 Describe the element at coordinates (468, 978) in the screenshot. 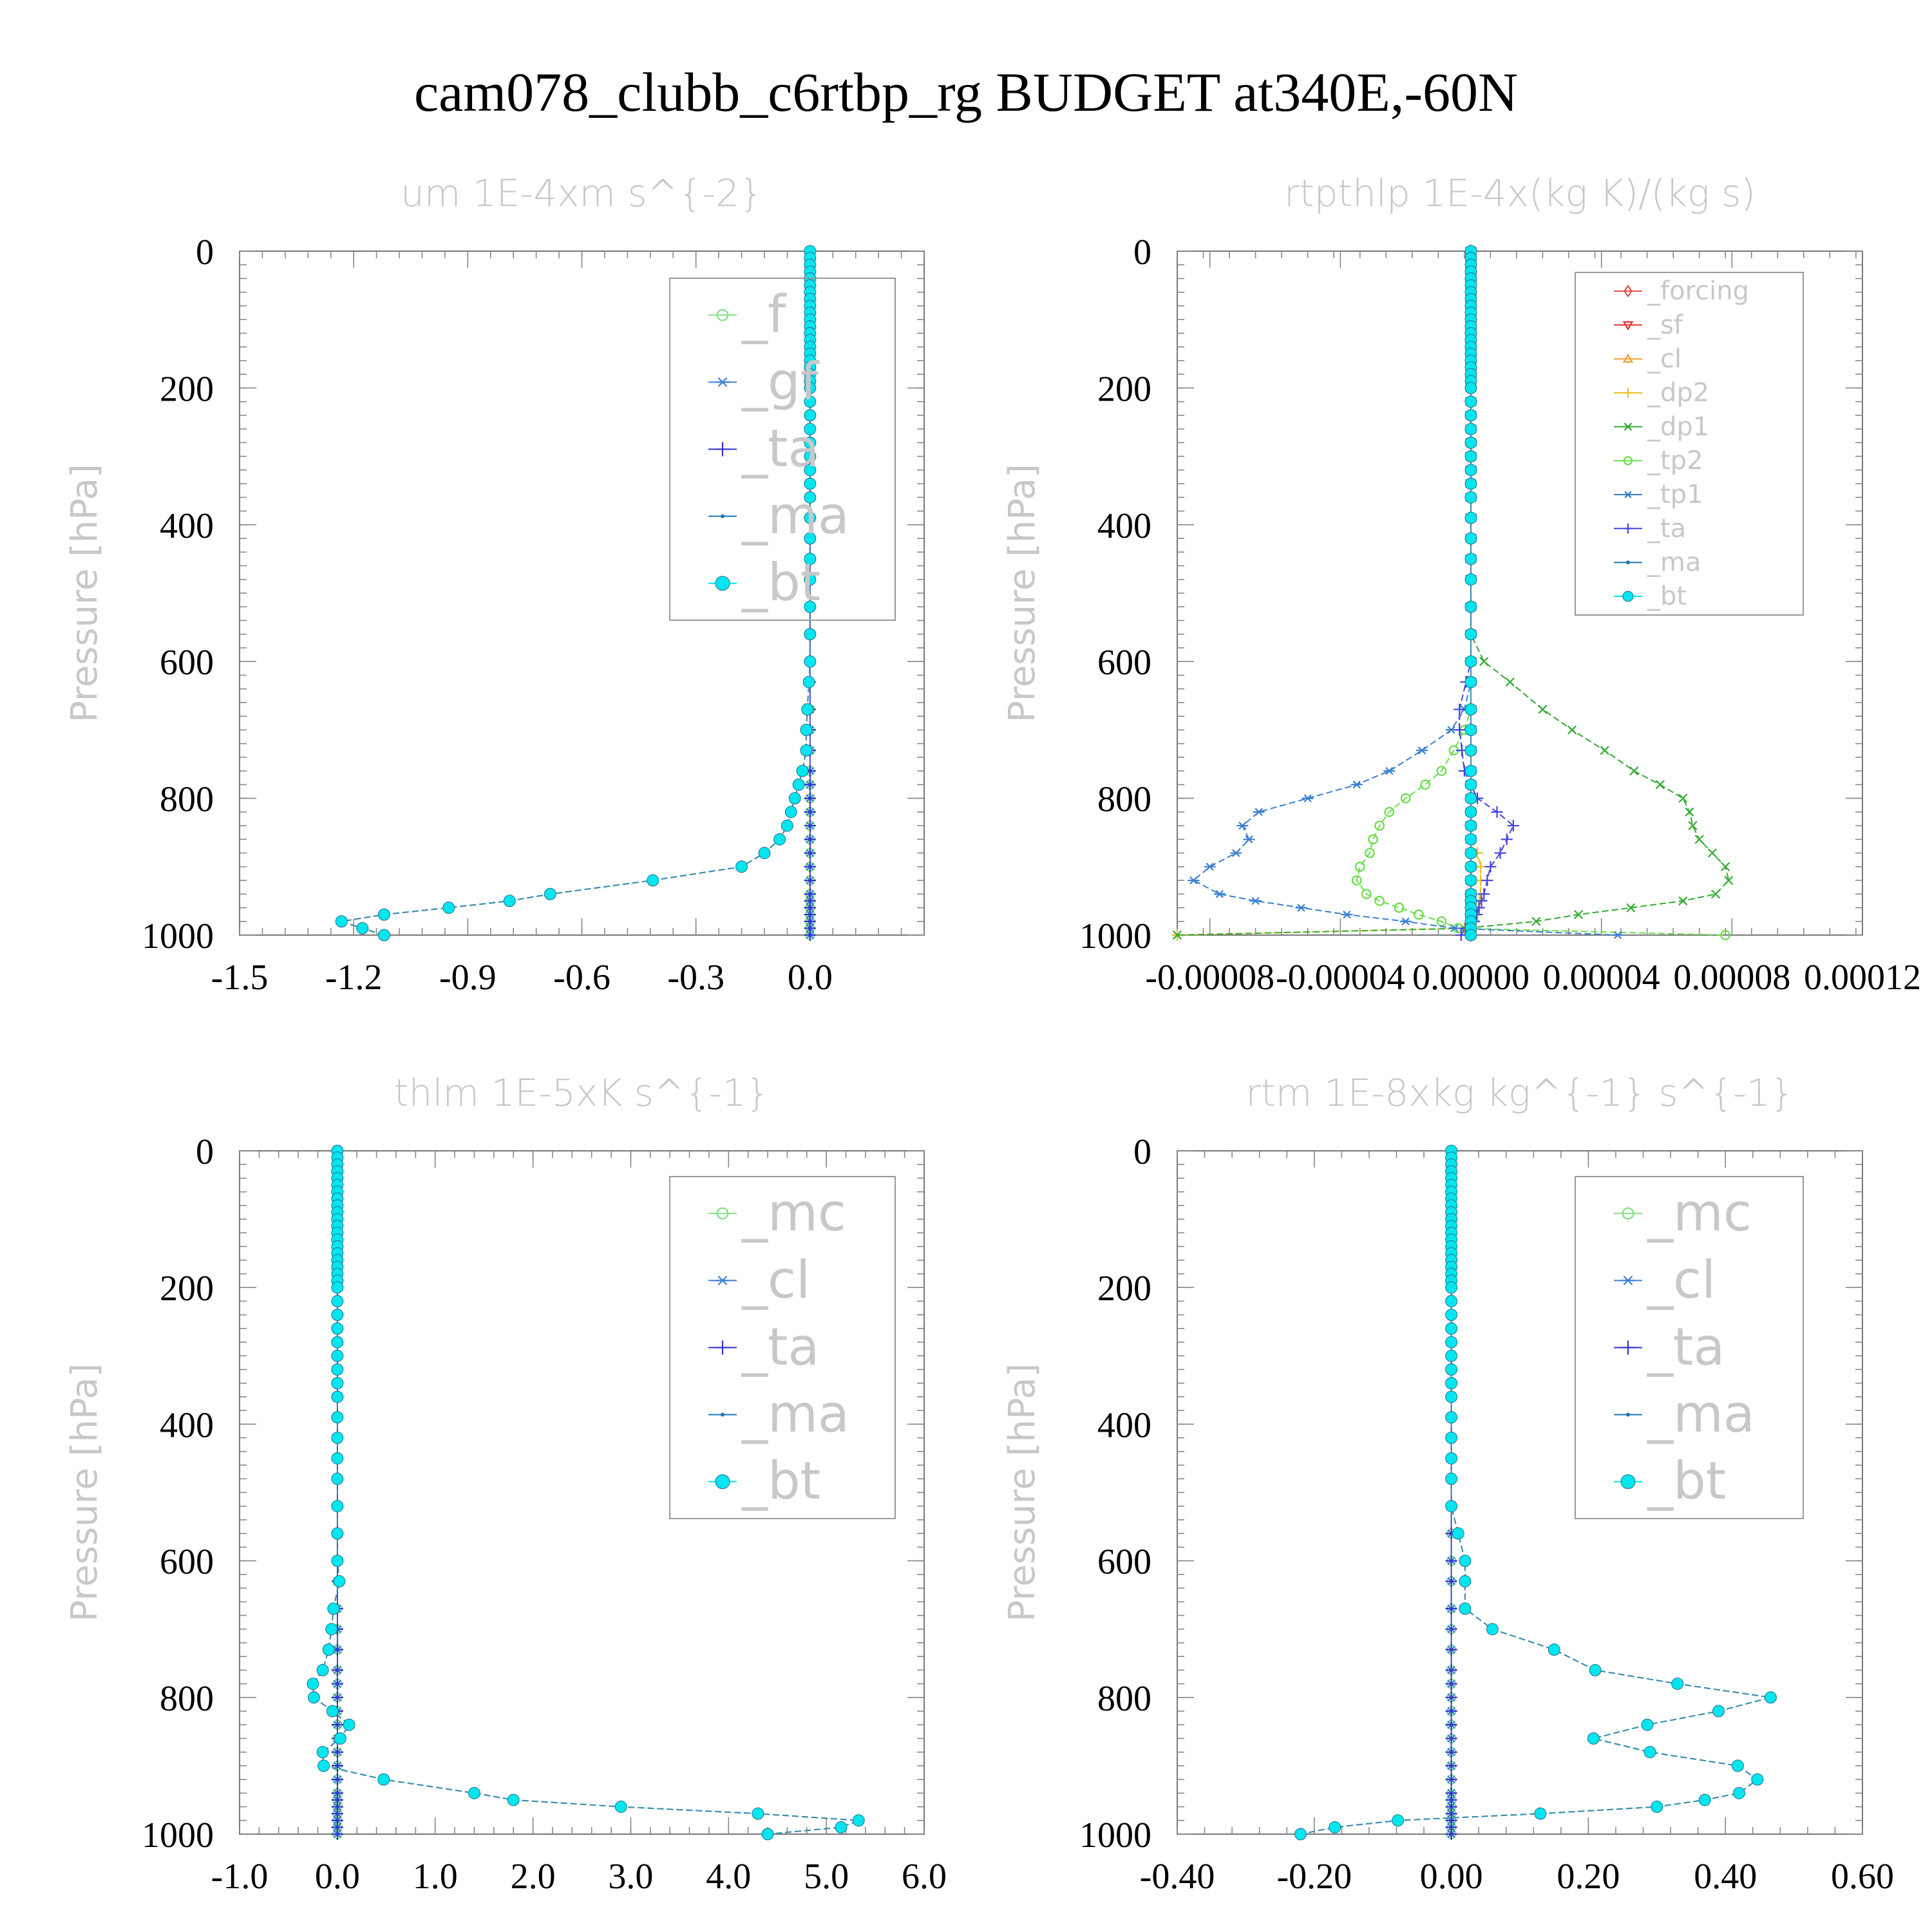

I see `x-tick-label: -0.9` at that location.